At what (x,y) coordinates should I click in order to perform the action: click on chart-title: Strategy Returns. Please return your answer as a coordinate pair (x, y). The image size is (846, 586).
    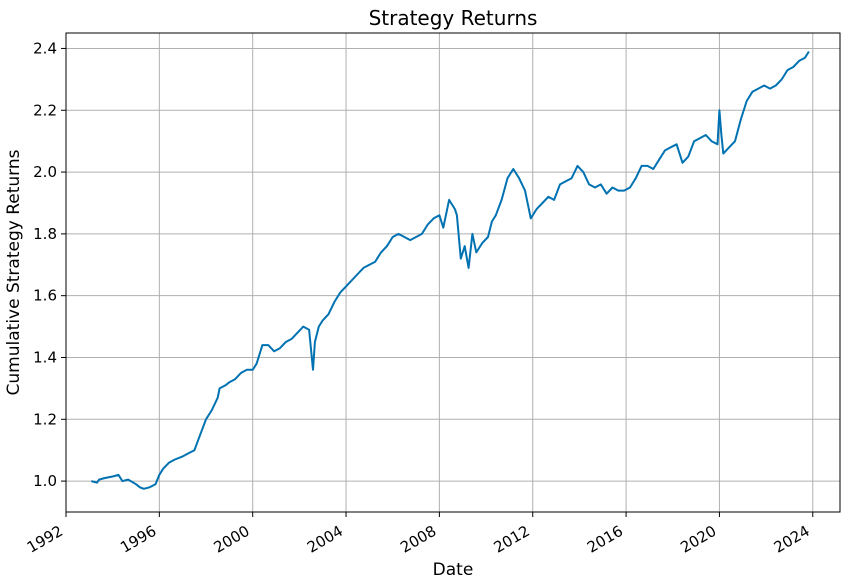
    Looking at the image, I should click on (453, 18).